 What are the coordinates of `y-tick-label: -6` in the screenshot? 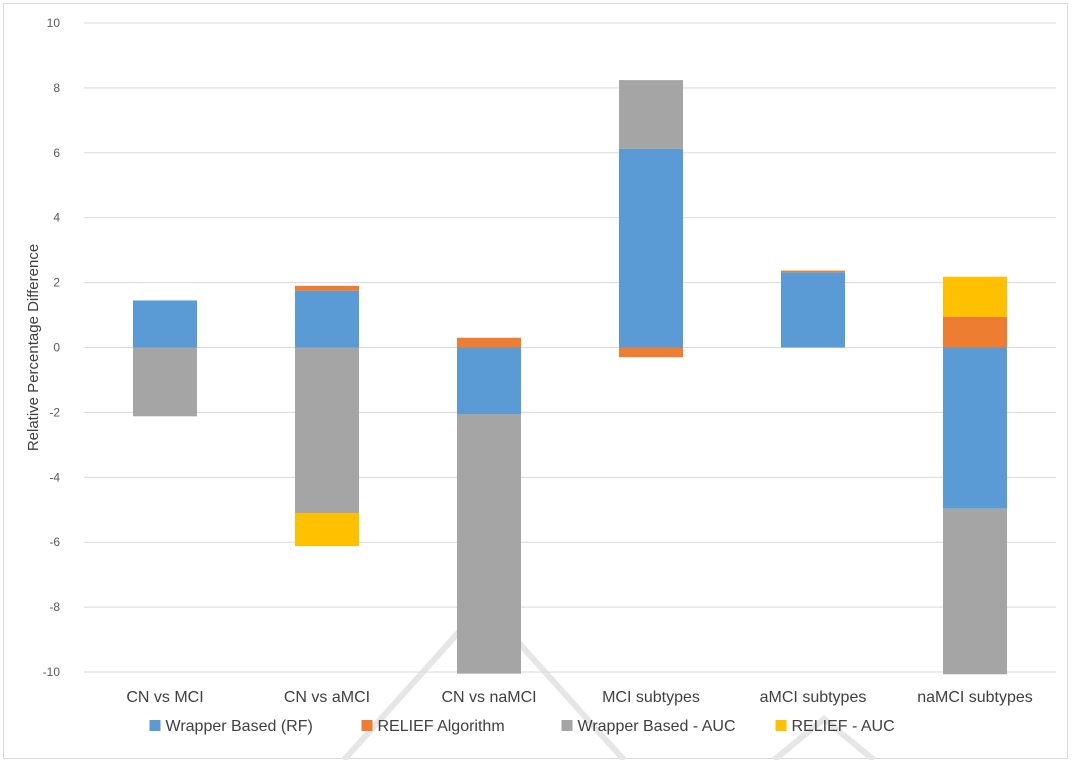 It's located at (54, 542).